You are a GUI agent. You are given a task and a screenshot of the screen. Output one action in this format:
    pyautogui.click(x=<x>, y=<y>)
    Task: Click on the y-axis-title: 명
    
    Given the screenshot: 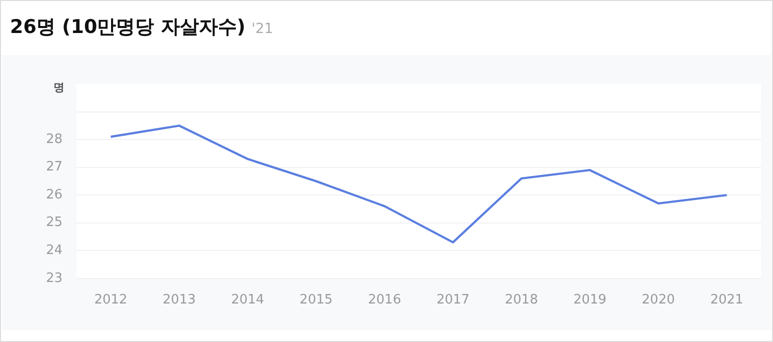 What is the action you would take?
    pyautogui.click(x=59, y=87)
    